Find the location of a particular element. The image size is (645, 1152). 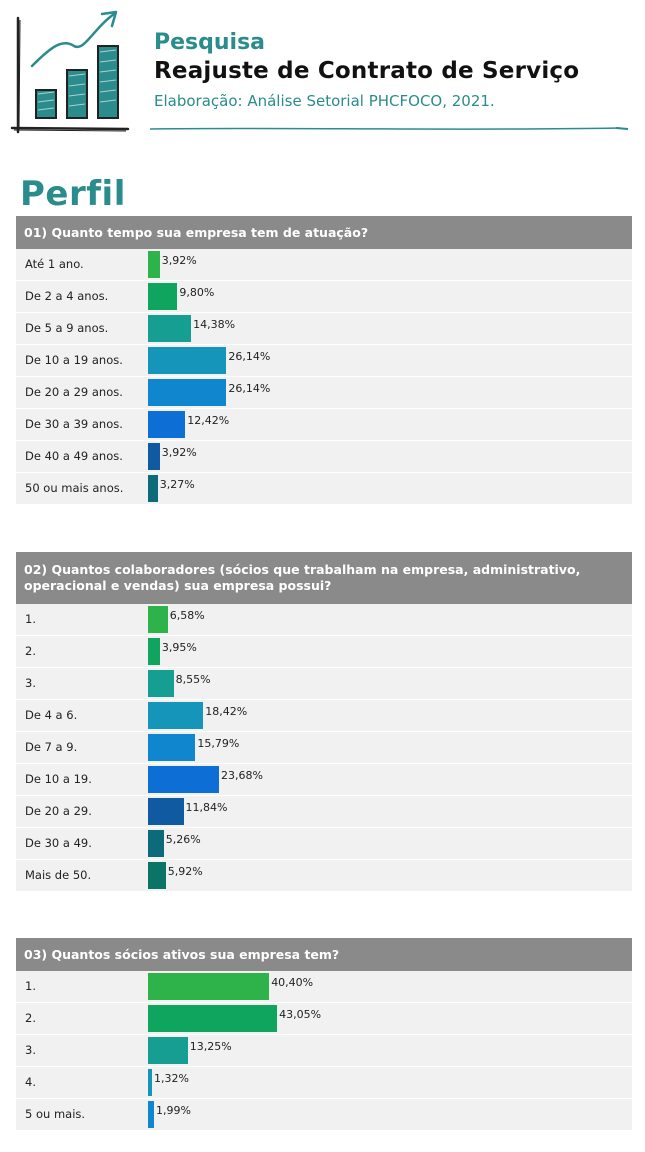

value-label: 1,32% is located at coordinates (171, 1078).